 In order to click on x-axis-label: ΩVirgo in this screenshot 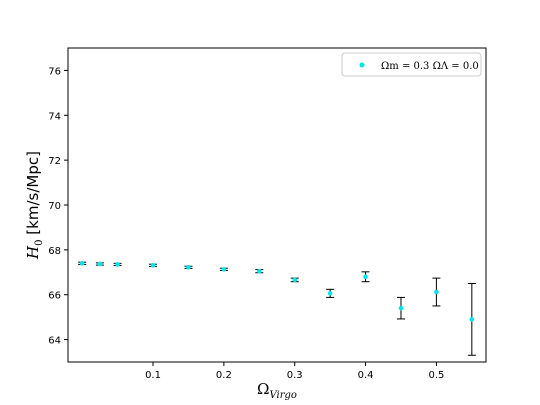, I will do `click(277, 390)`.